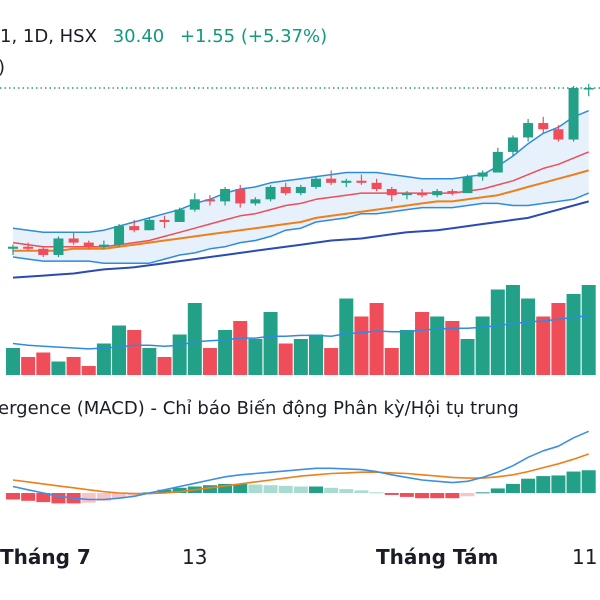 Image resolution: width=600 pixels, height=600 pixels. I want to click on volume-moving-average-line, so click(300, 332).